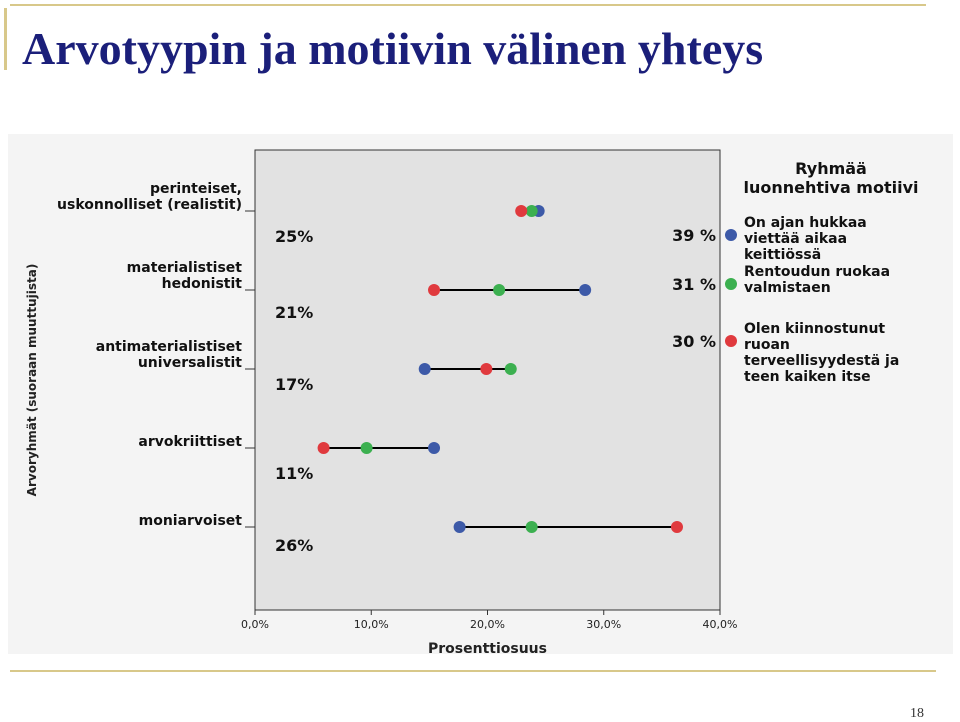 The width and height of the screenshot is (960, 722). I want to click on x-tick-label: 0,0%, so click(255, 624).